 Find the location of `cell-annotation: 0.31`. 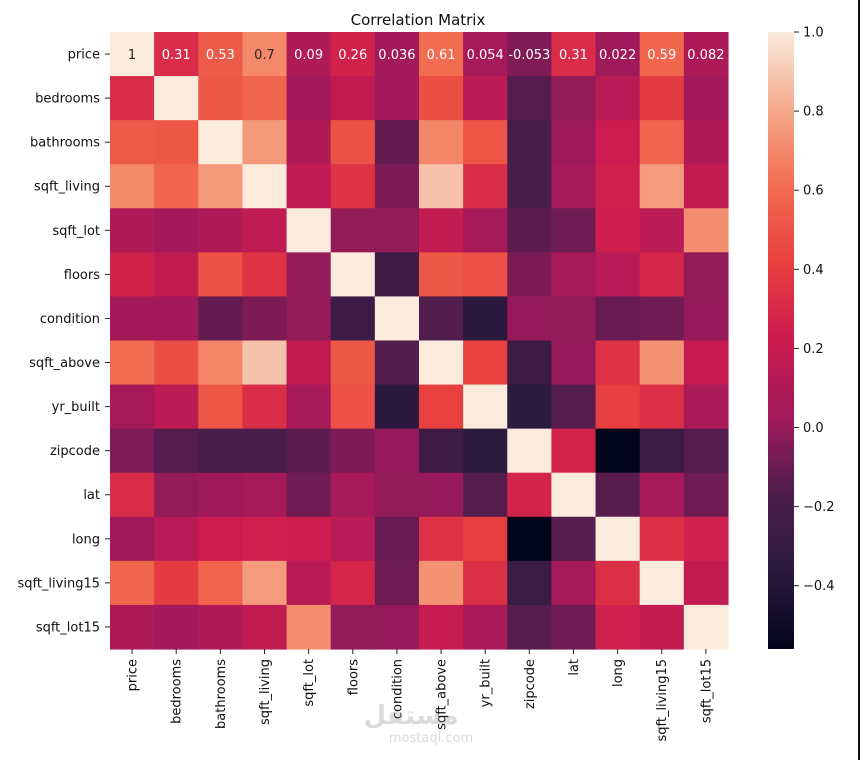

cell-annotation: 0.31 is located at coordinates (573, 55).